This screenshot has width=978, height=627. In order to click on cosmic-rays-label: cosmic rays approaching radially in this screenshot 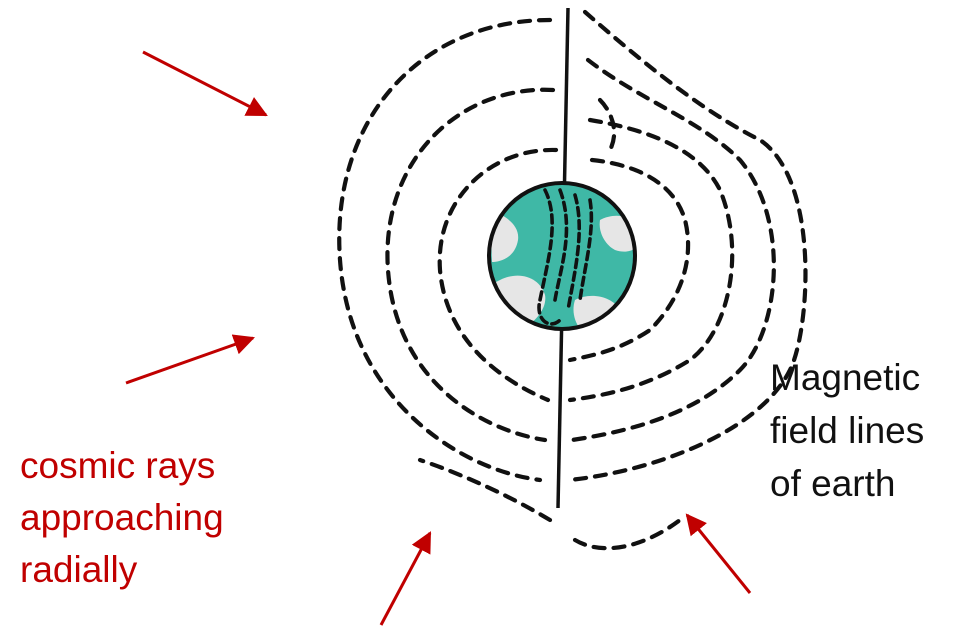, I will do `click(122, 517)`.